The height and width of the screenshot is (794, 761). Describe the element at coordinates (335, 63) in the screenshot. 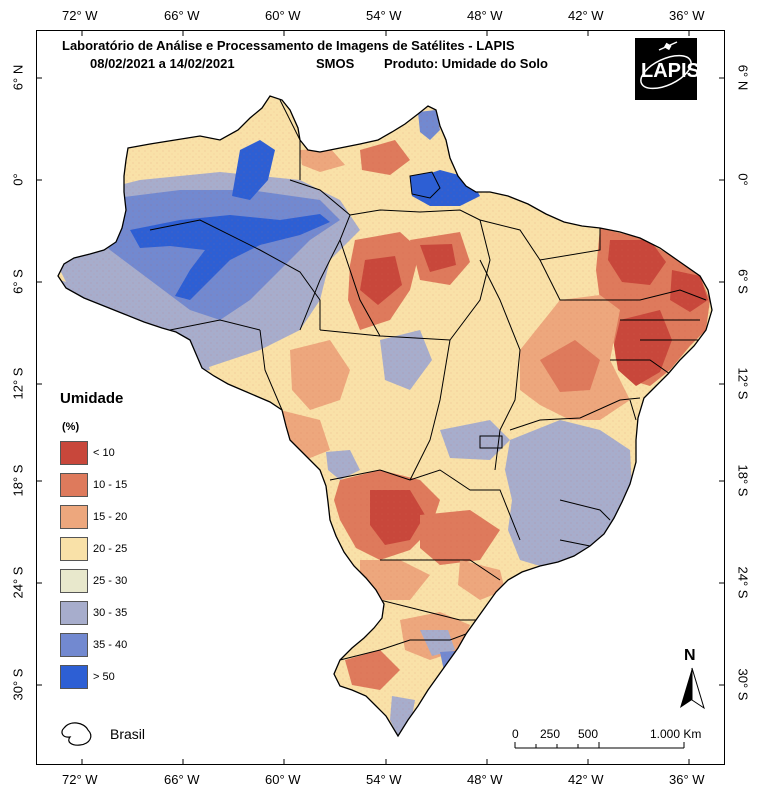

I see `map-sensor: SMOS` at that location.